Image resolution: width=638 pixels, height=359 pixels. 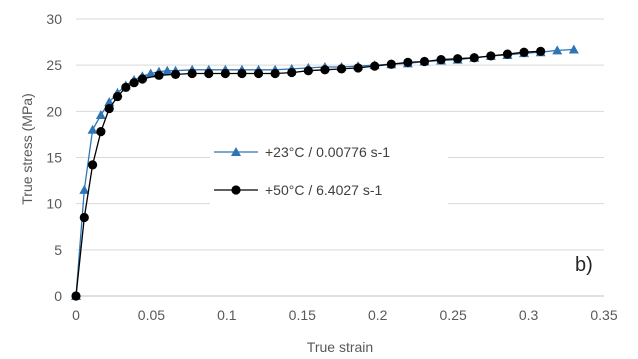 I want to click on x-tick-label: 0.1, so click(x=227, y=315).